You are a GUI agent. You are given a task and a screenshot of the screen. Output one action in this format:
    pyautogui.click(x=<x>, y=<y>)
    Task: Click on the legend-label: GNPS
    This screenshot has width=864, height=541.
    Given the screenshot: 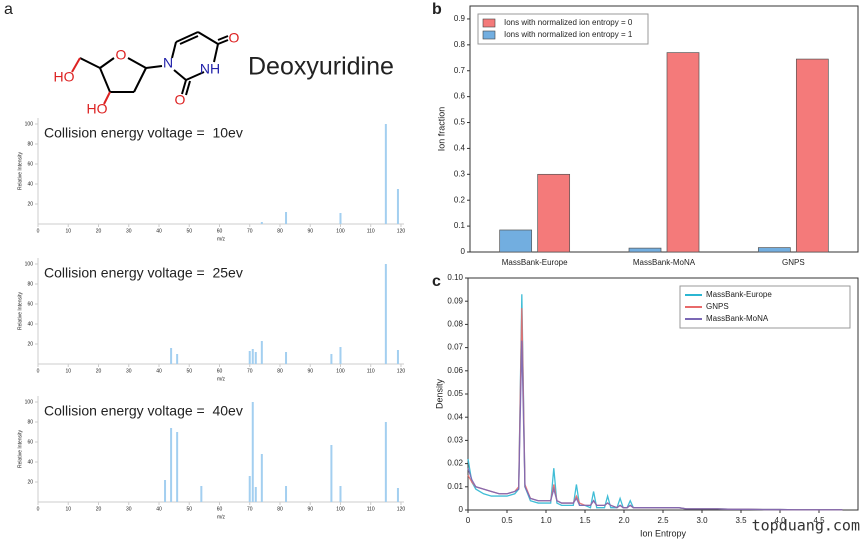 What is the action you would take?
    pyautogui.click(x=717, y=306)
    